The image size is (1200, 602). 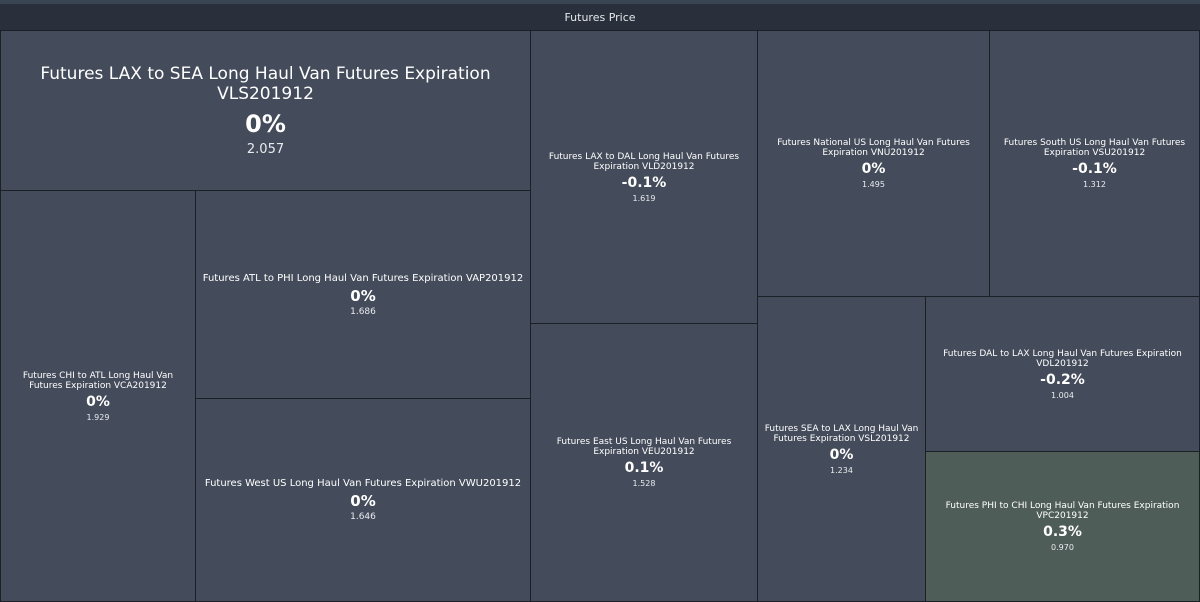 What do you see at coordinates (265, 149) in the screenshot?
I see `tile-price: 2.057` at bounding box center [265, 149].